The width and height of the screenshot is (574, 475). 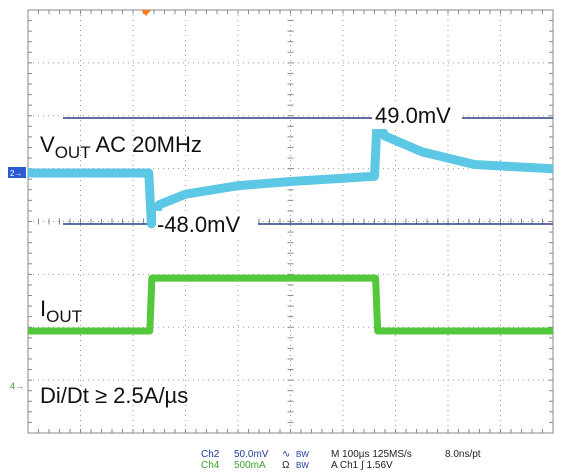 I want to click on ch2-bw-limit: BW, so click(x=302, y=454).